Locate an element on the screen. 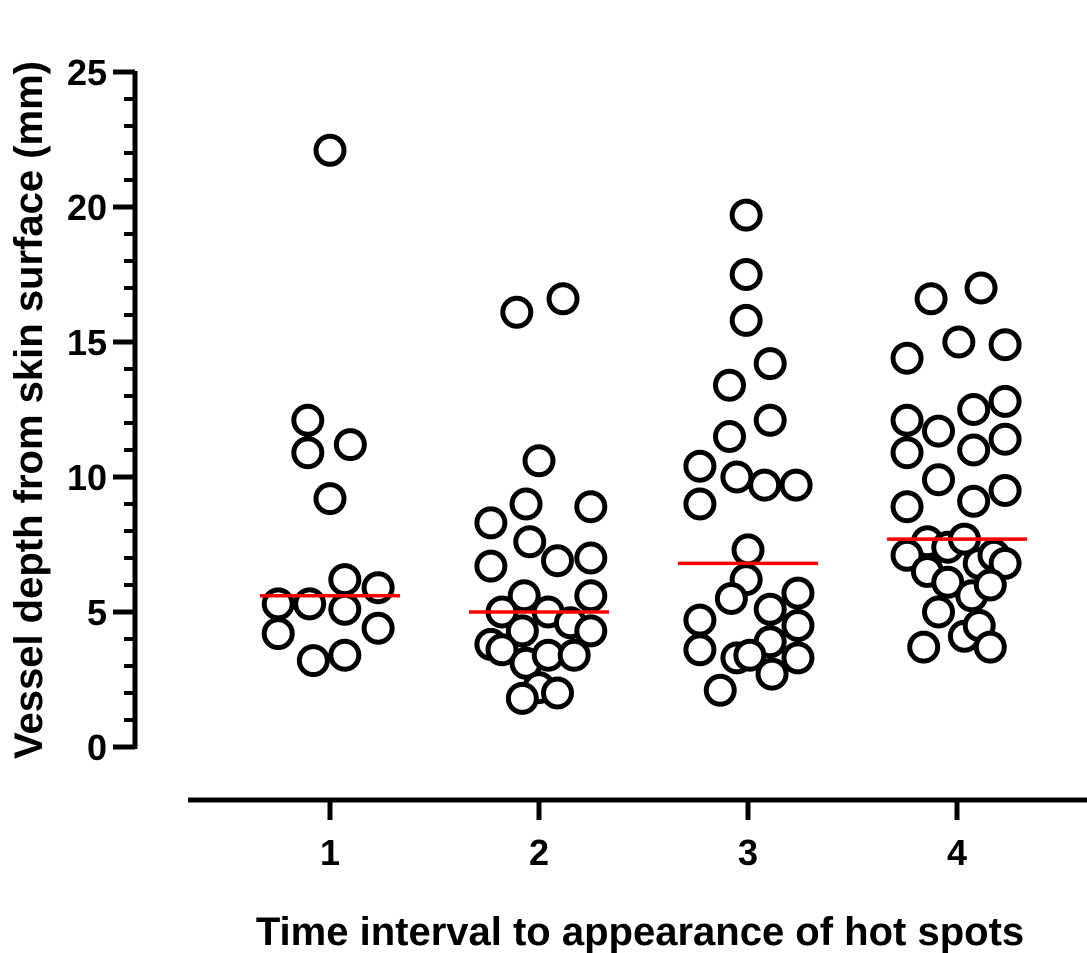 The image size is (1087, 953). x-tick-label: 4 is located at coordinates (957, 852).